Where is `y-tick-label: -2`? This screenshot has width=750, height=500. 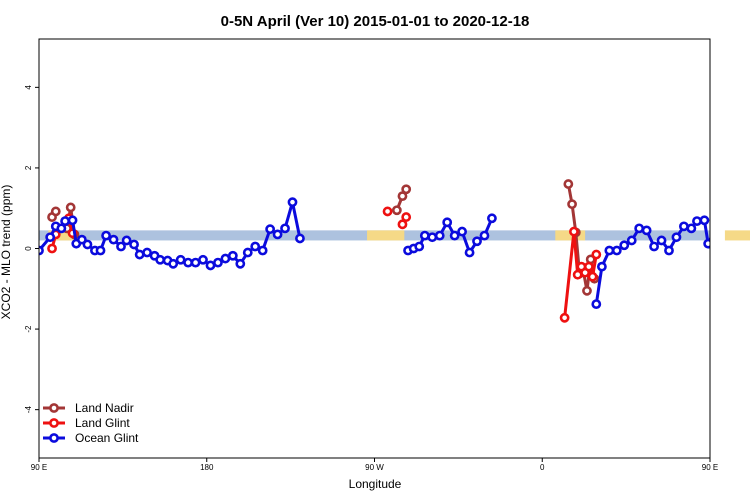
y-tick-label: -2 is located at coordinates (28, 329).